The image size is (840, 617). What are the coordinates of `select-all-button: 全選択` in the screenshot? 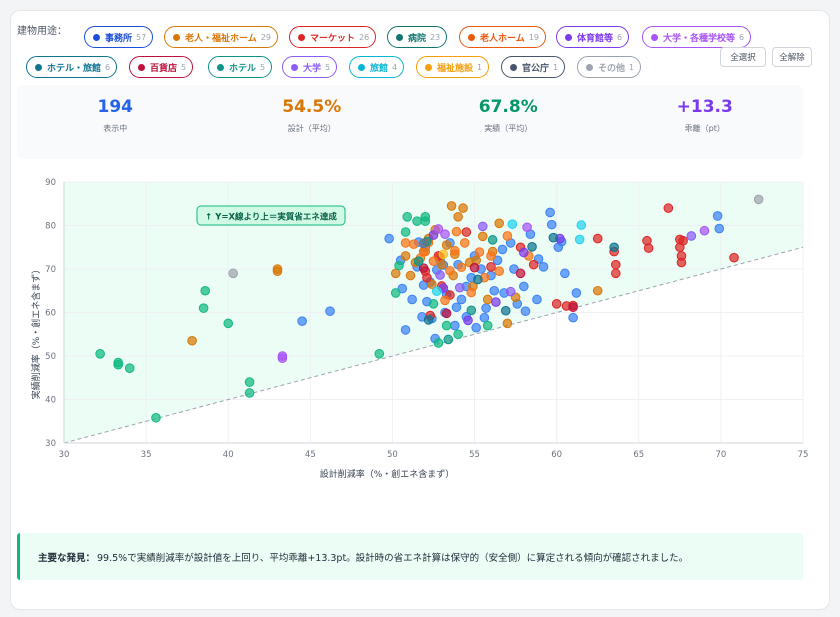 It's located at (743, 57).